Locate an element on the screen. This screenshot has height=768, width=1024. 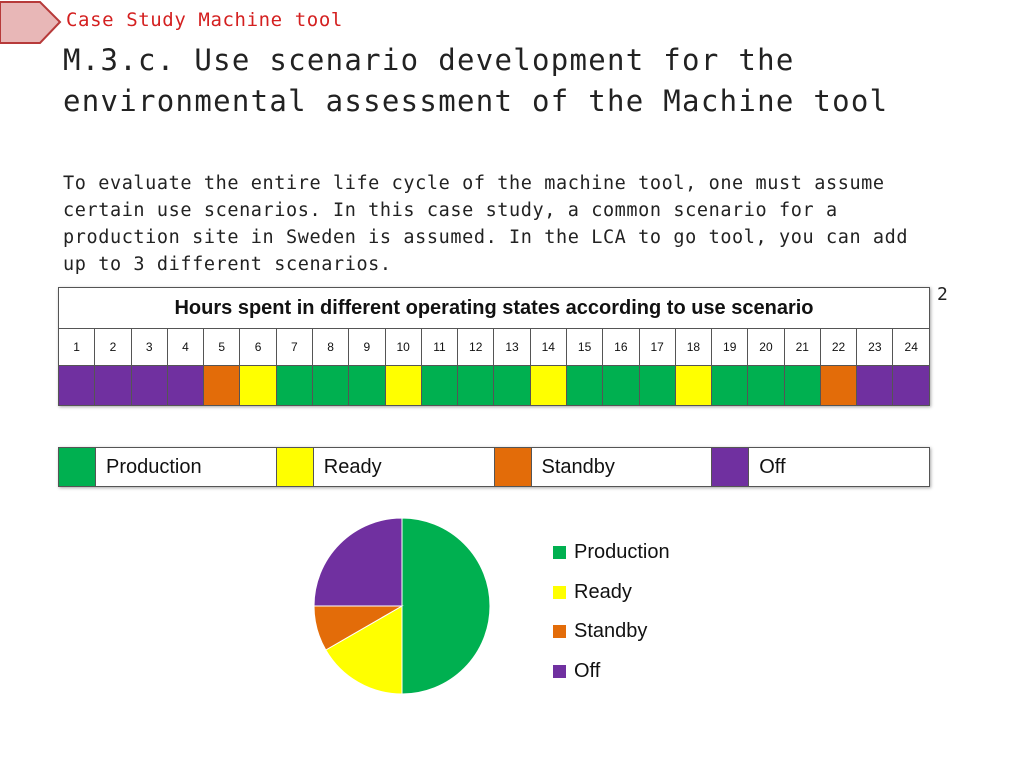
pie-legend-swatch-standby is located at coordinates (559, 632).